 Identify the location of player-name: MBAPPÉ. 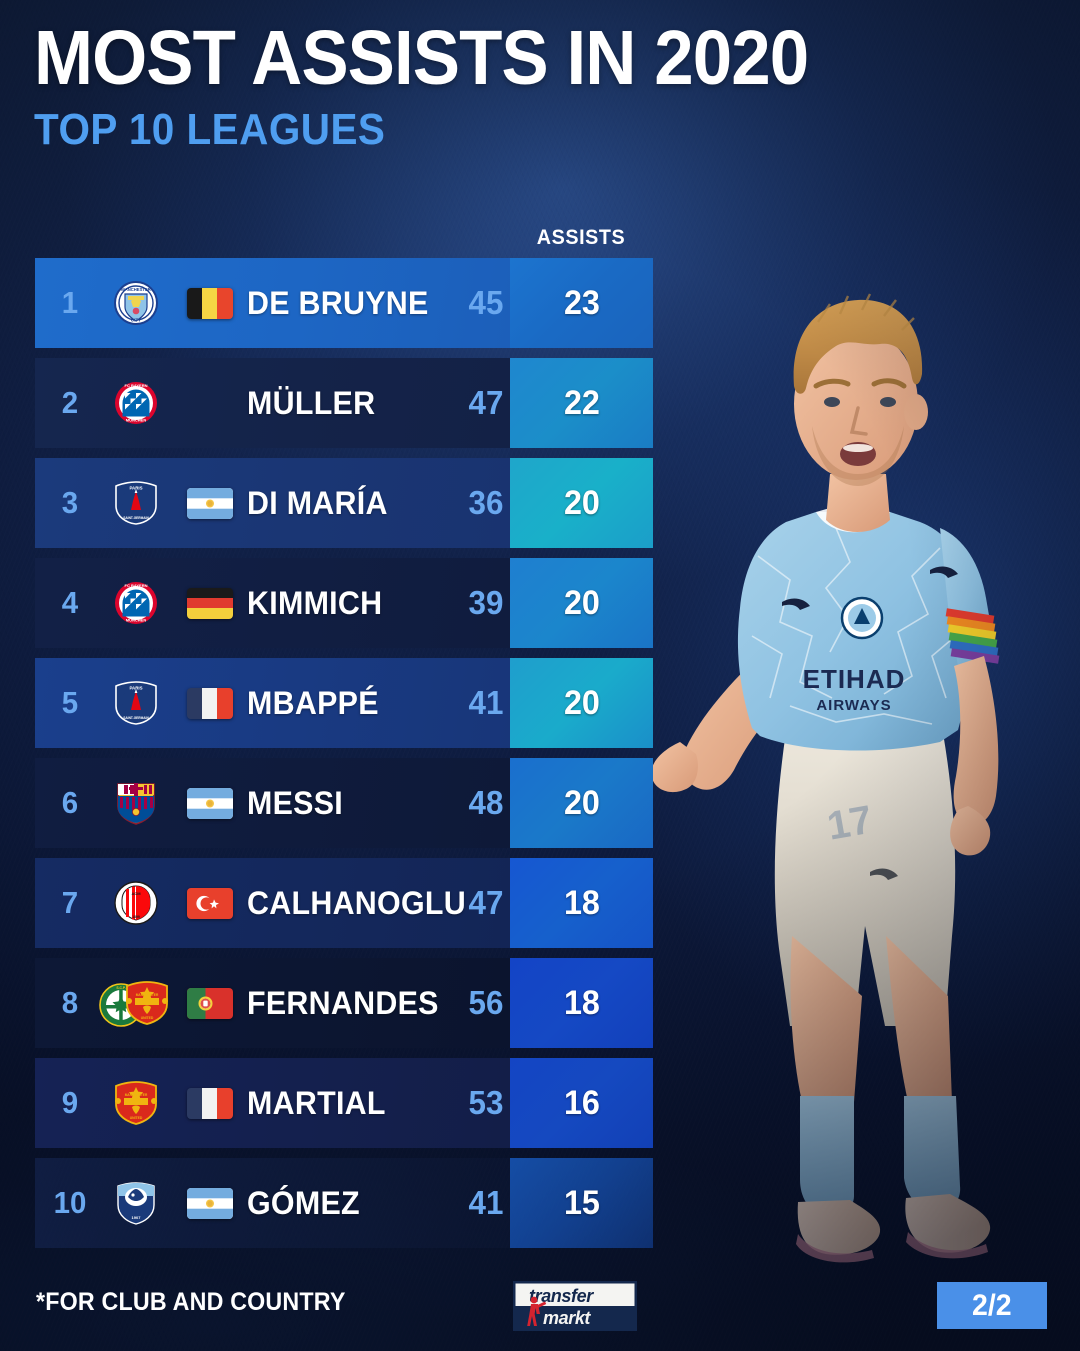
(313, 702).